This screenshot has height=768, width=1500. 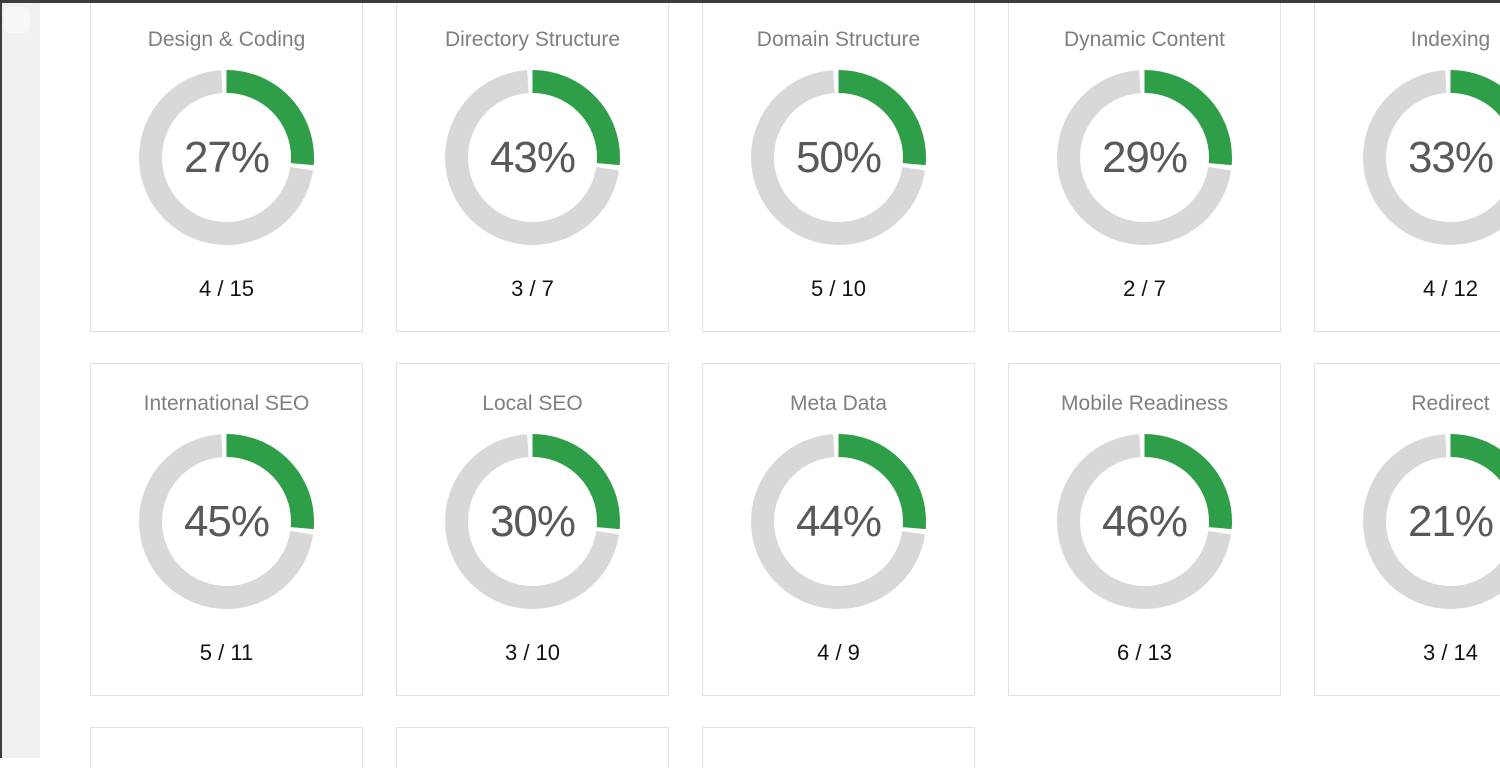 I want to click on percent-label: 30%, so click(x=532, y=521).